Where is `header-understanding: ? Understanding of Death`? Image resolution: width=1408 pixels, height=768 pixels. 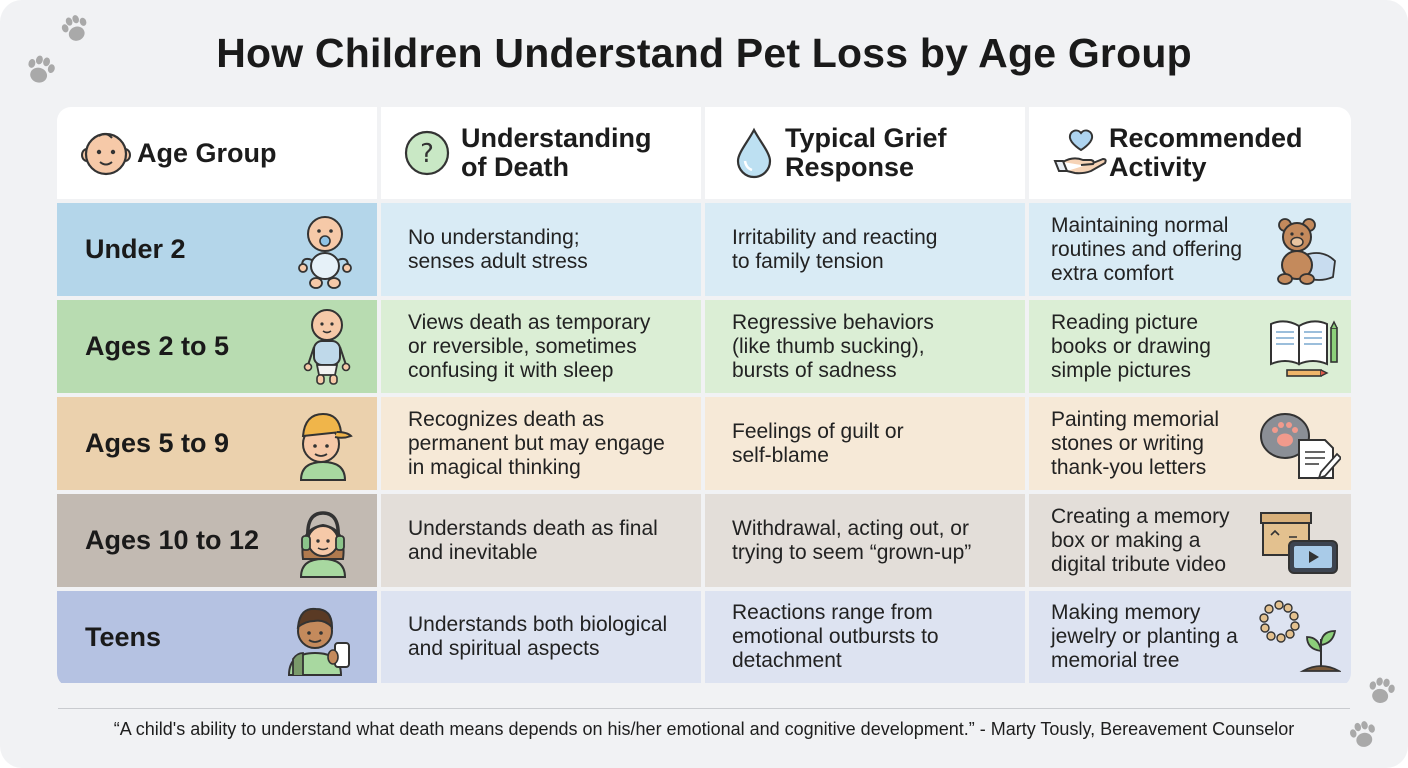
header-understanding: ? Understanding of Death is located at coordinates (541, 153).